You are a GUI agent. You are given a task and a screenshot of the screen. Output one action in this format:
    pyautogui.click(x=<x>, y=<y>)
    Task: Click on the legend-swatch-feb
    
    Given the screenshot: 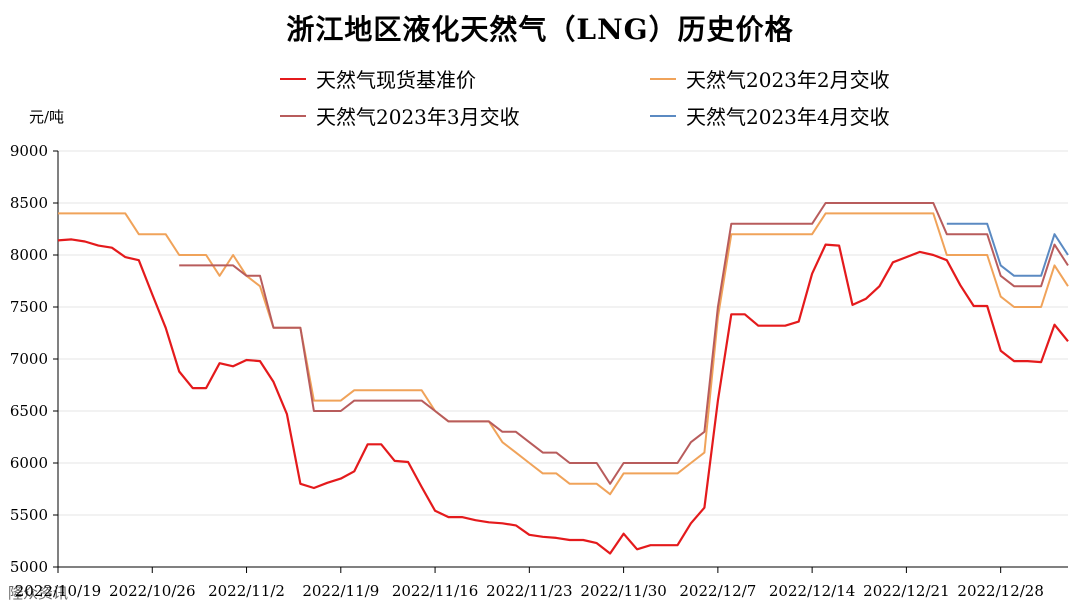 What is the action you would take?
    pyautogui.click(x=663, y=78)
    